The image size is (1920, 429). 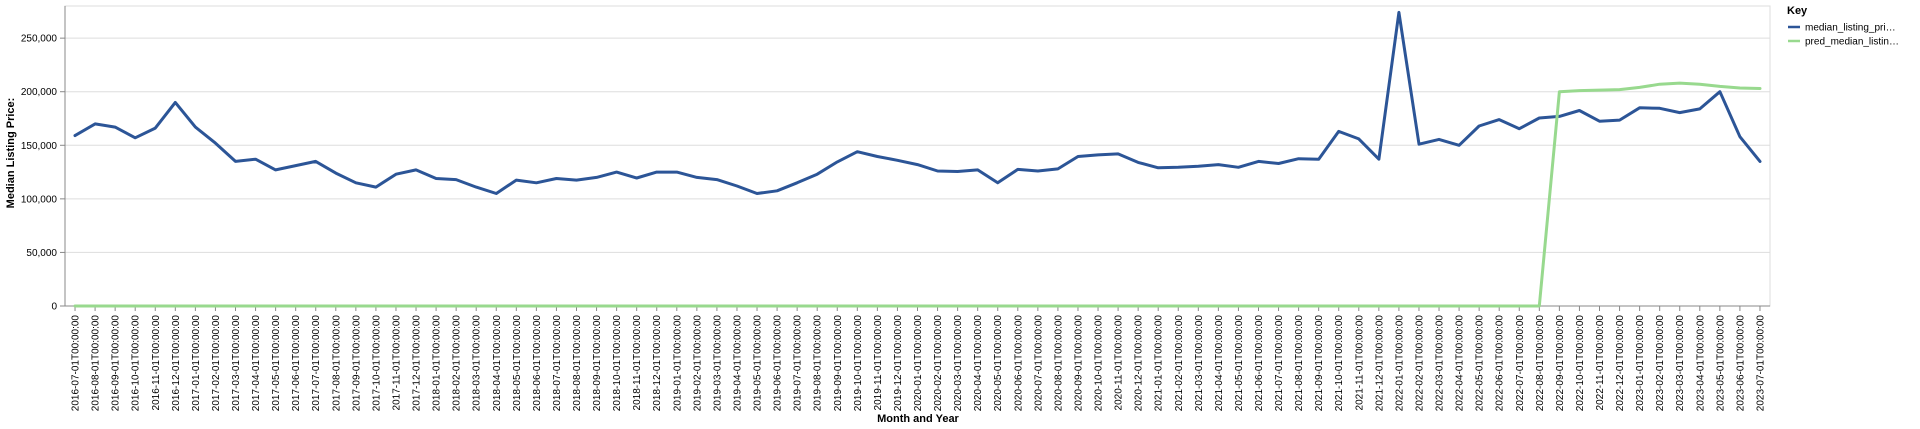 What do you see at coordinates (216, 363) in the screenshot?
I see `x-tick-label: 2017-02-01T00:00:00` at bounding box center [216, 363].